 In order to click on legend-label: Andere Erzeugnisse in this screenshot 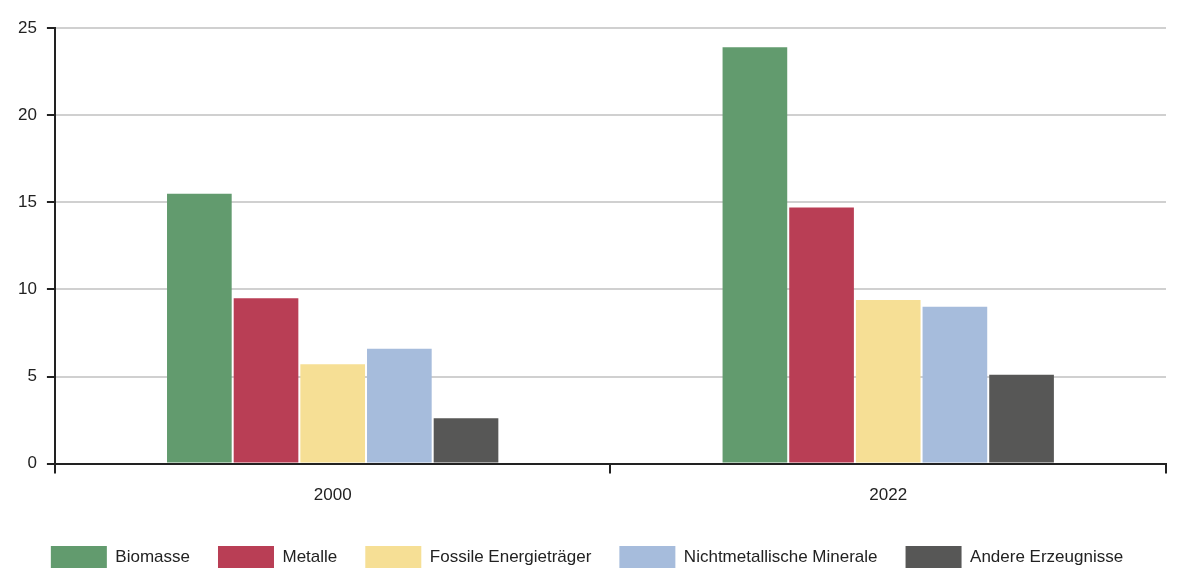, I will do `click(1047, 556)`.